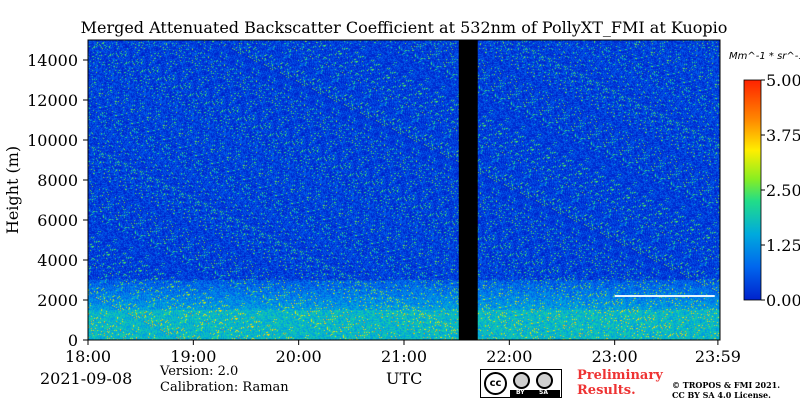 The image size is (800, 400). Describe the element at coordinates (783, 80) in the screenshot. I see `colorbar-tick-label: 5.00` at that location.